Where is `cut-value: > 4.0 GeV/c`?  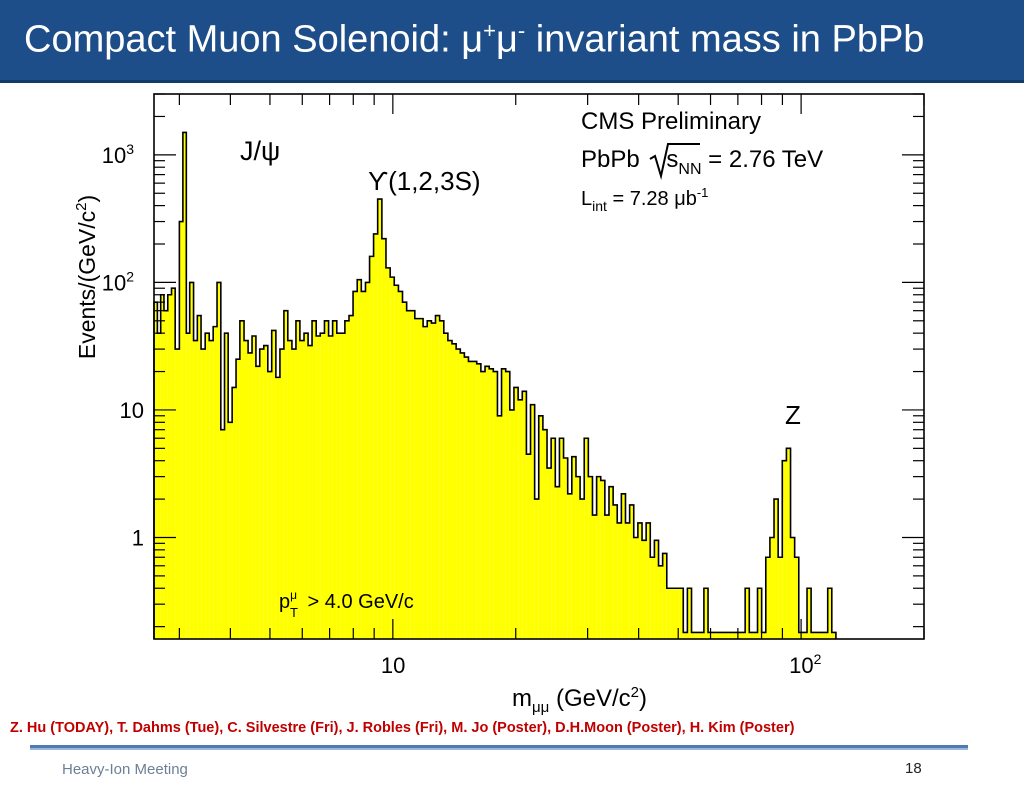
cut-value: > 4.0 GeV/c is located at coordinates (358, 602).